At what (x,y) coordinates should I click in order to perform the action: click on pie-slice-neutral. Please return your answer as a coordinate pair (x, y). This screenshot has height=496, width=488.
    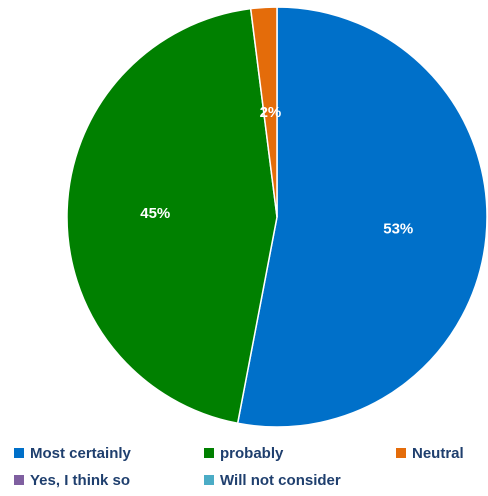
    Looking at the image, I should click on (263, 112).